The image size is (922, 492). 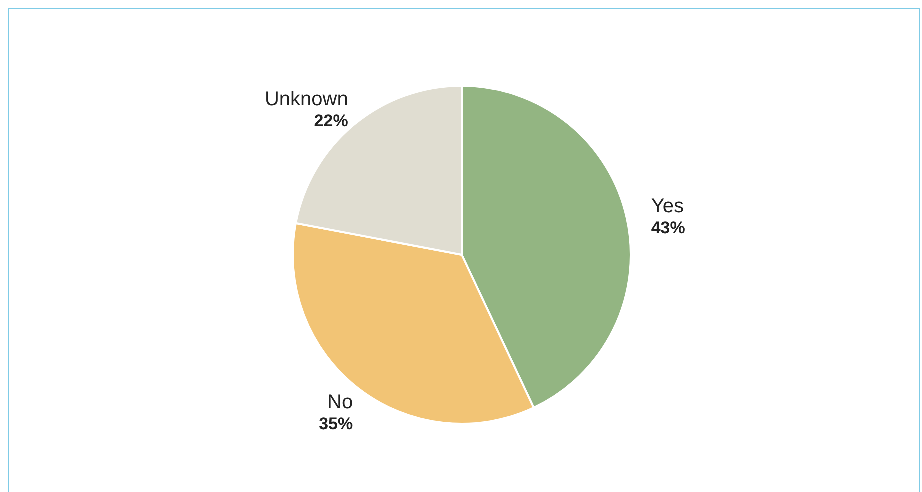 I want to click on data-label: 22%, so click(x=331, y=121).